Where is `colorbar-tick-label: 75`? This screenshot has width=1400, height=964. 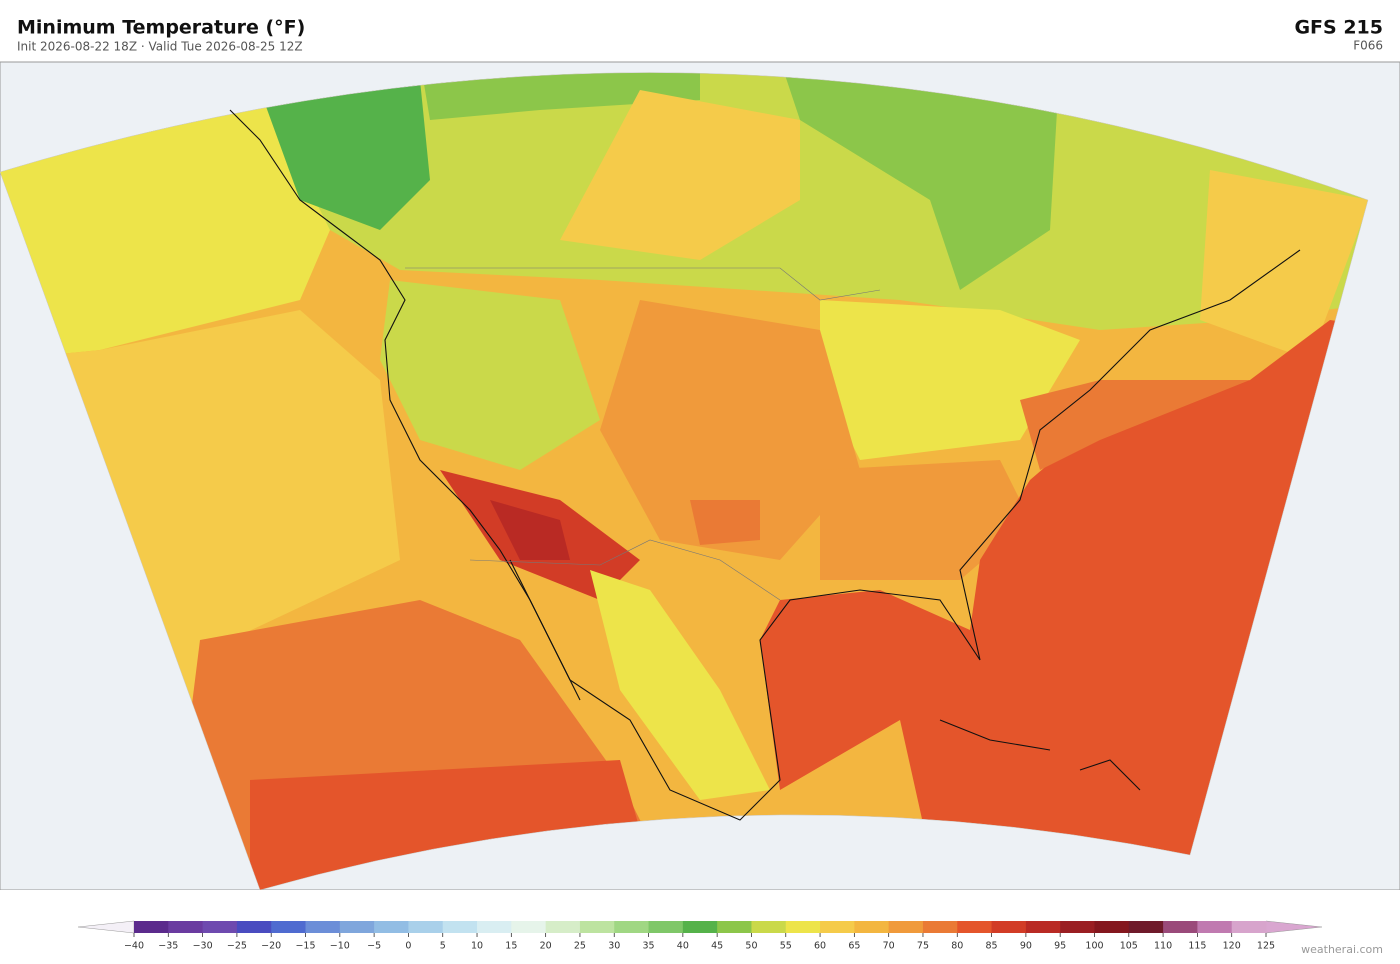 colorbar-tick-label: 75 is located at coordinates (923, 946).